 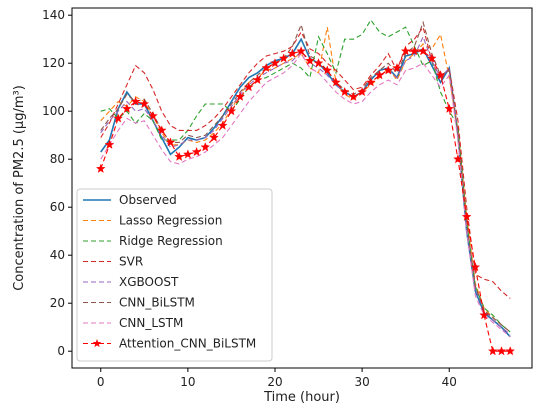 I want to click on x-tick-label: 40, so click(x=449, y=382).